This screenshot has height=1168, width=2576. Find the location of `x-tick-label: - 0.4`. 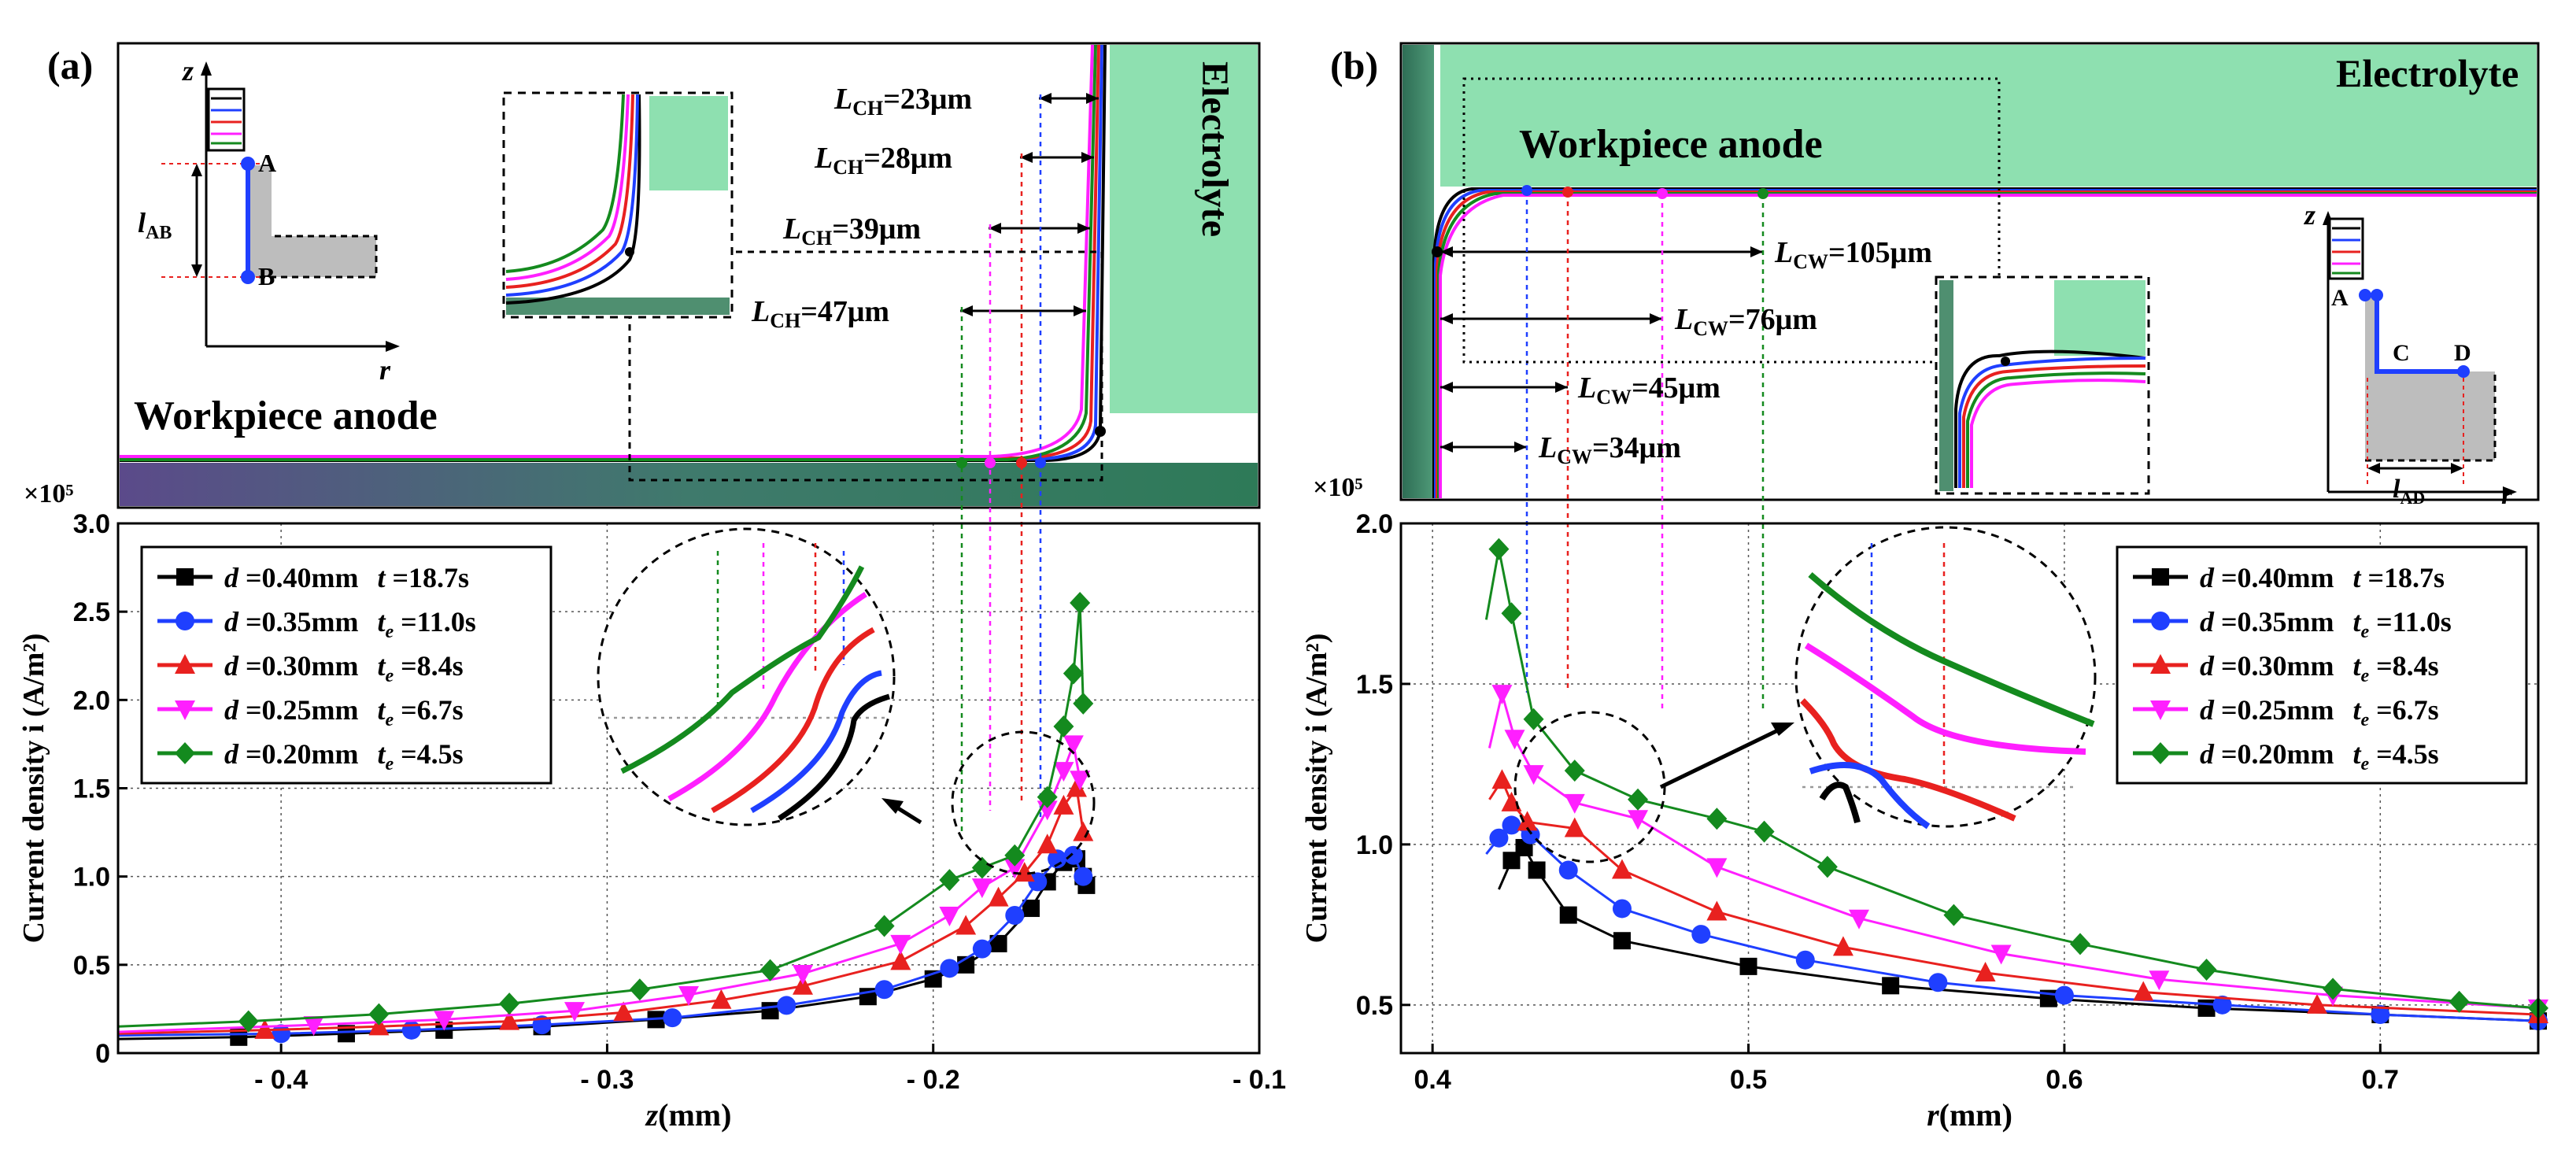

x-tick-label: - 0.4 is located at coordinates (281, 1080).